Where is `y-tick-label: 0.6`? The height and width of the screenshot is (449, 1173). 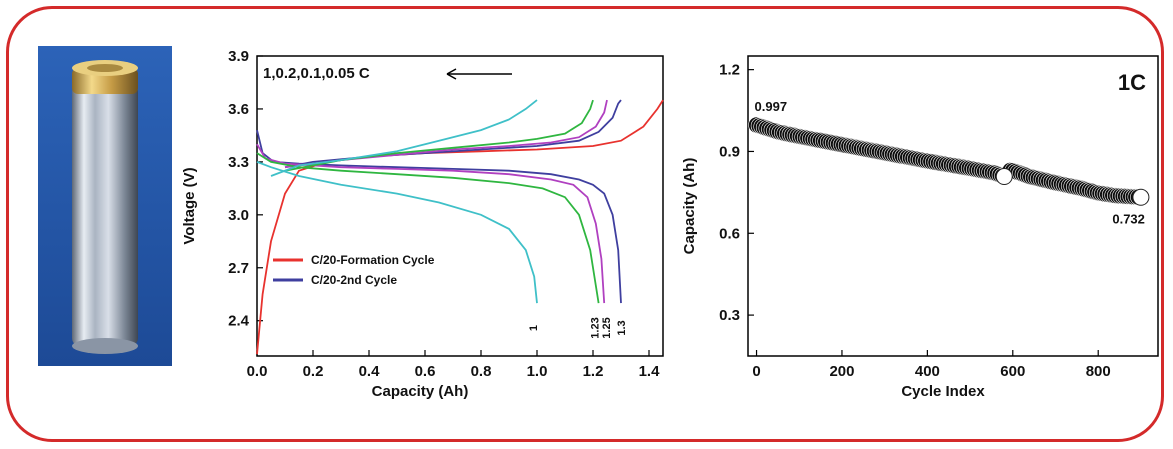
y-tick-label: 0.6 is located at coordinates (729, 233).